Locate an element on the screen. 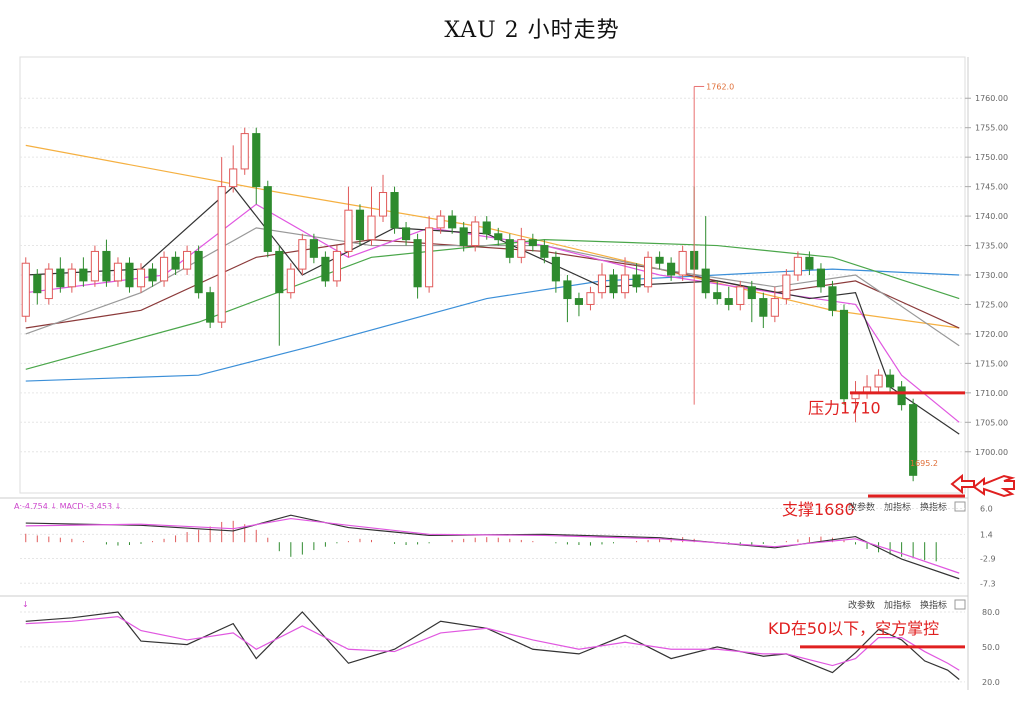 The height and width of the screenshot is (711, 1024). kd-line-ma_violet is located at coordinates (492, 643).